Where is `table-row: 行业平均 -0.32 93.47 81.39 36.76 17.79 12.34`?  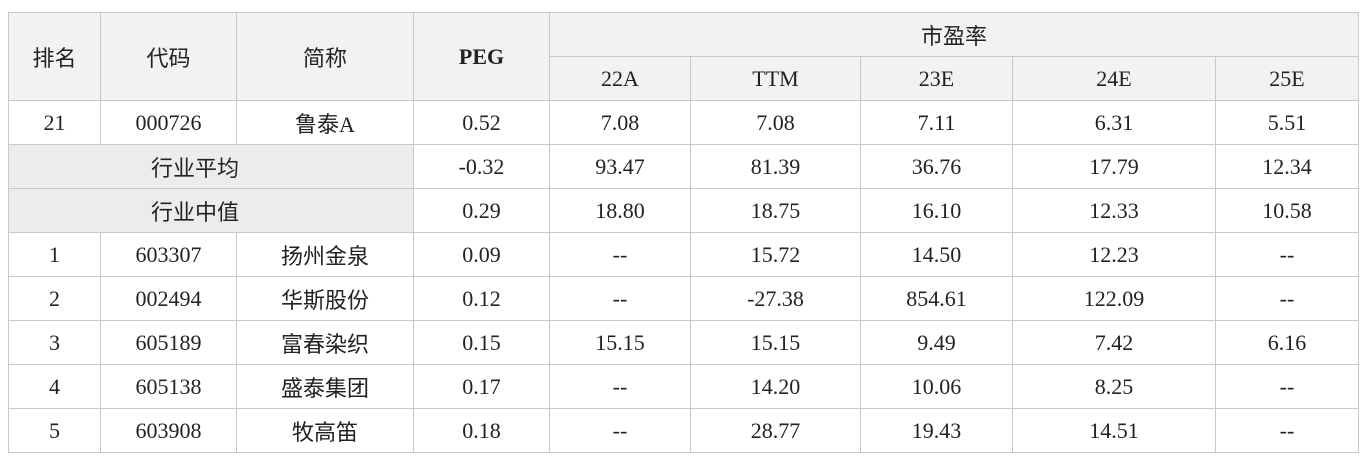 table-row: 行业平均 -0.32 93.47 81.39 36.76 17.79 12.34 is located at coordinates (683, 166).